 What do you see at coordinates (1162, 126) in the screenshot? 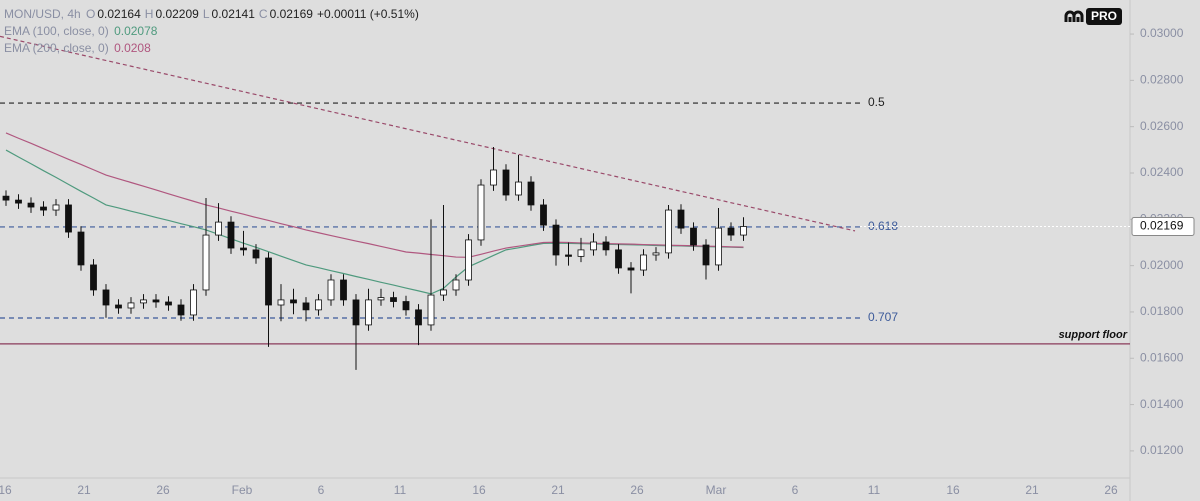
I see `y-tick-label: 0.02600` at bounding box center [1162, 126].